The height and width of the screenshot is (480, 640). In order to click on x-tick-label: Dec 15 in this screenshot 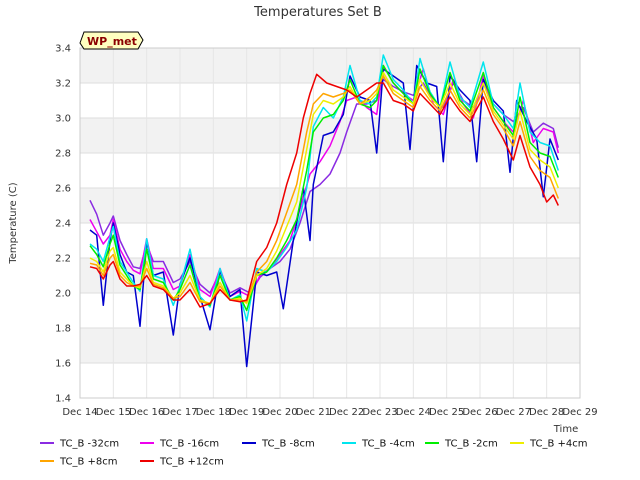, I will do `click(113, 412)`.